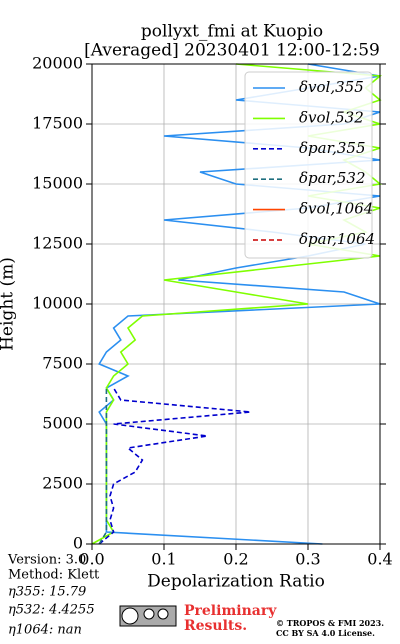  What do you see at coordinates (51, 610) in the screenshot?
I see `info-text: η532: 4.4255` at bounding box center [51, 610].